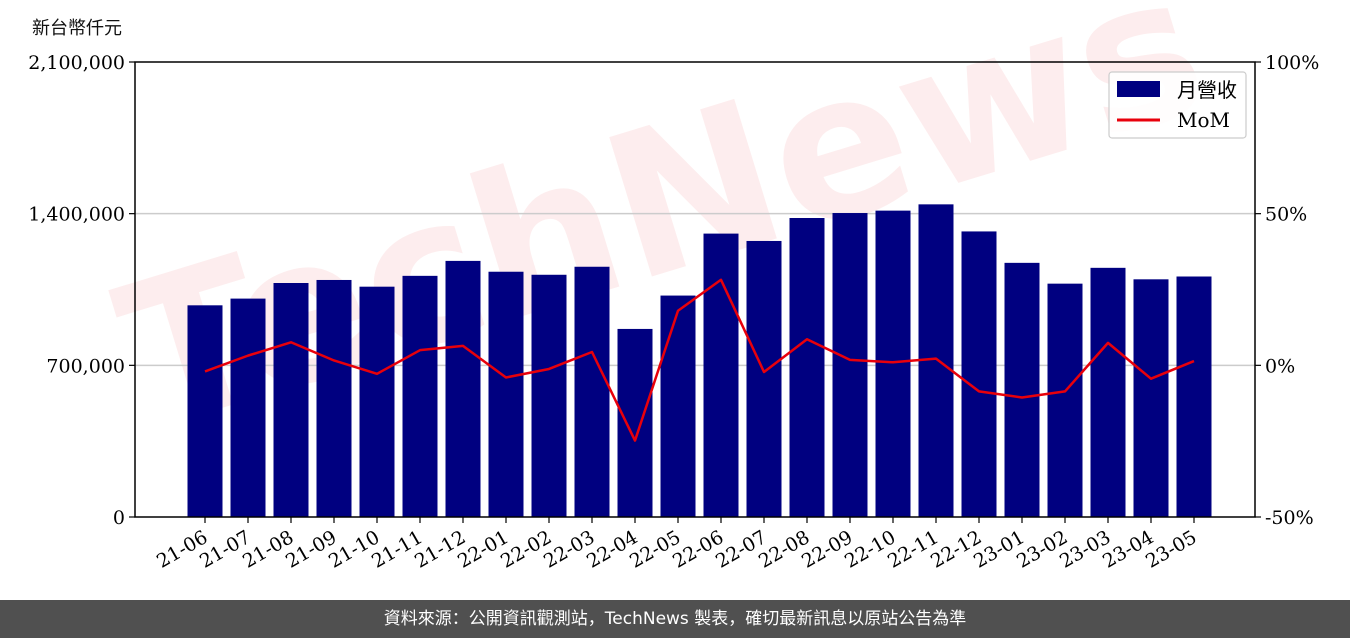 The width and height of the screenshot is (1350, 638). Describe the element at coordinates (1171, 549) in the screenshot. I see `x-tick-label-23-05: 23-05` at that location.